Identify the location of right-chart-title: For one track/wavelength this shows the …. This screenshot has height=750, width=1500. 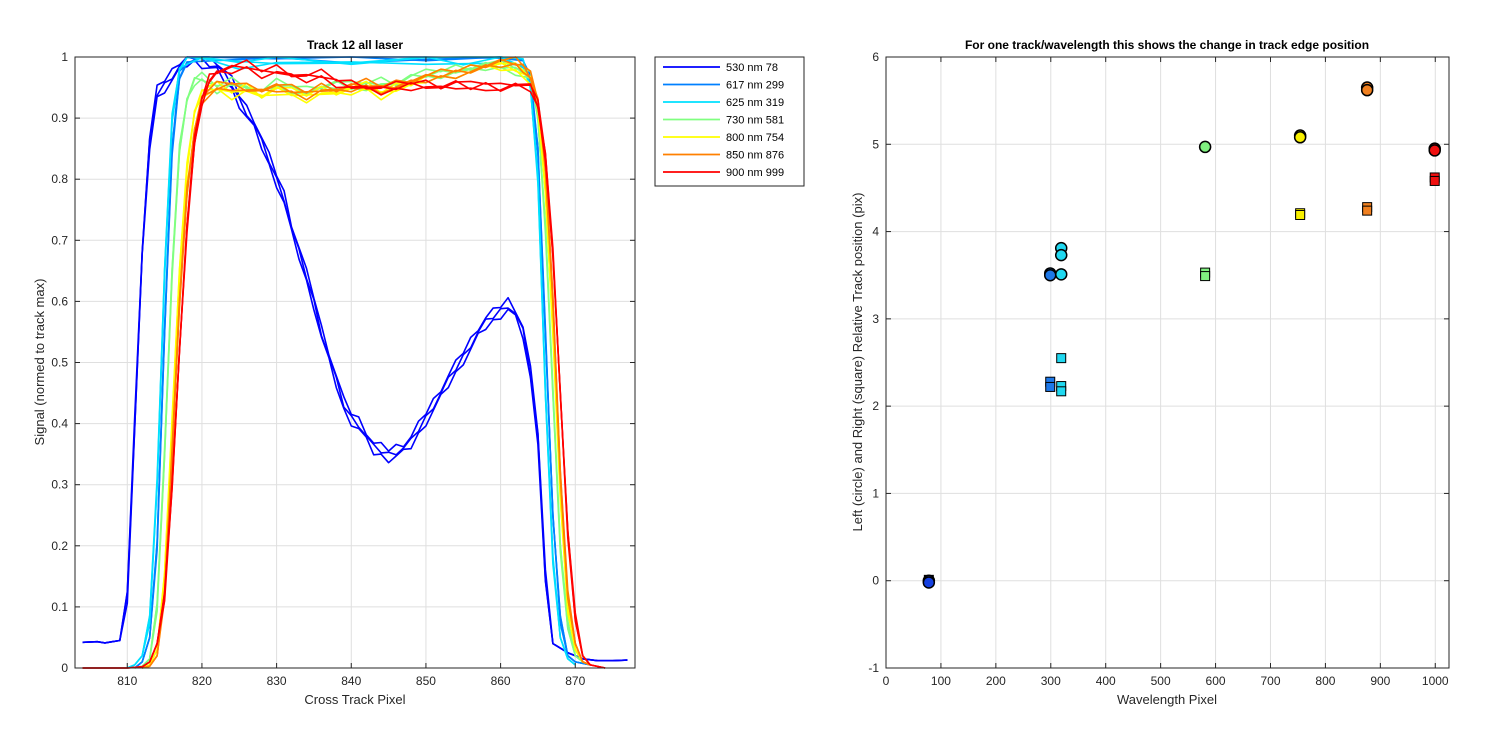
(1167, 45).